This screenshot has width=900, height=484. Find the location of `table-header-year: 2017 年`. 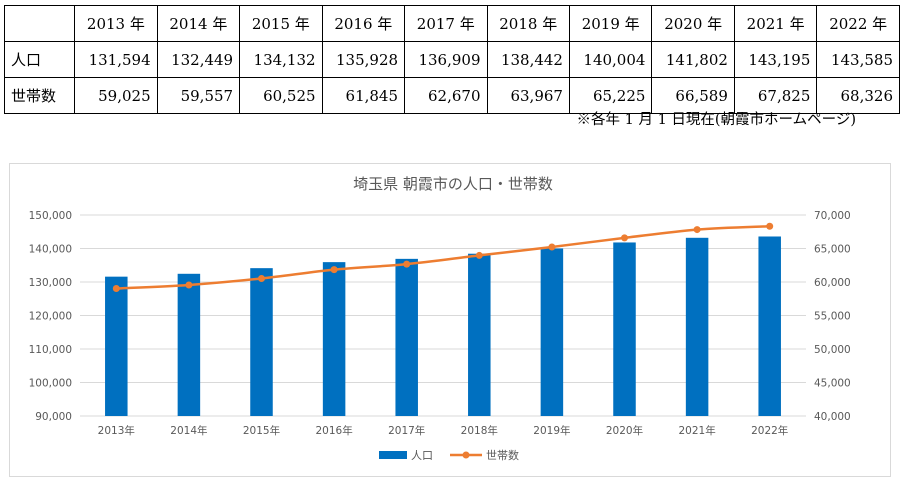

table-header-year: 2017 年 is located at coordinates (446, 23).